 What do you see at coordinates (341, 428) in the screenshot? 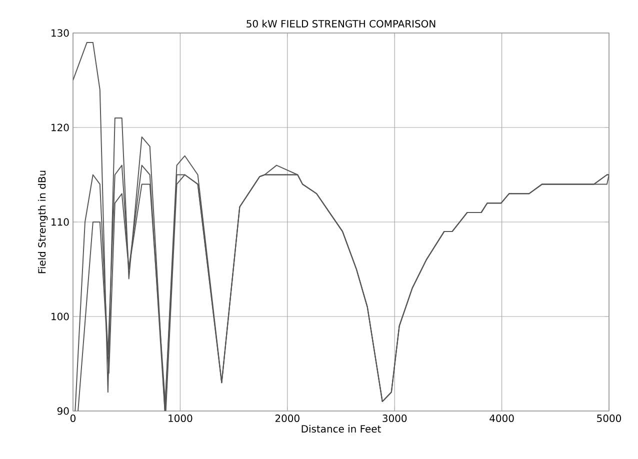
I see `x-axis-title: Distance in Feet` at bounding box center [341, 428].